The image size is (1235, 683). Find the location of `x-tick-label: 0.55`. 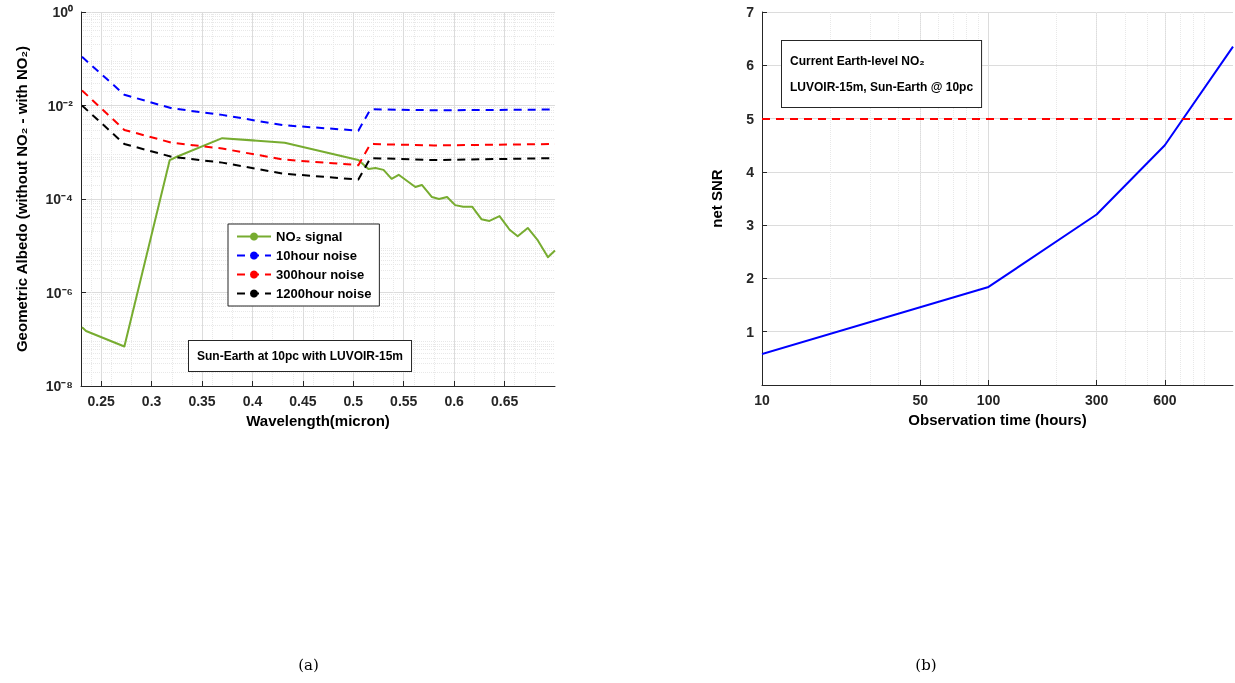

x-tick-label: 0.55 is located at coordinates (404, 401).